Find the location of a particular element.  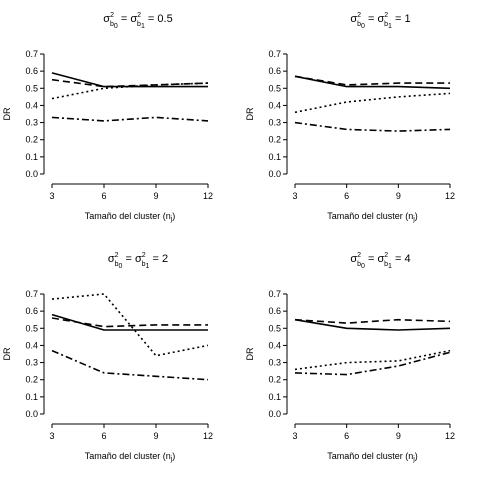

y-tick-label: 0.5 is located at coordinates (274, 88).